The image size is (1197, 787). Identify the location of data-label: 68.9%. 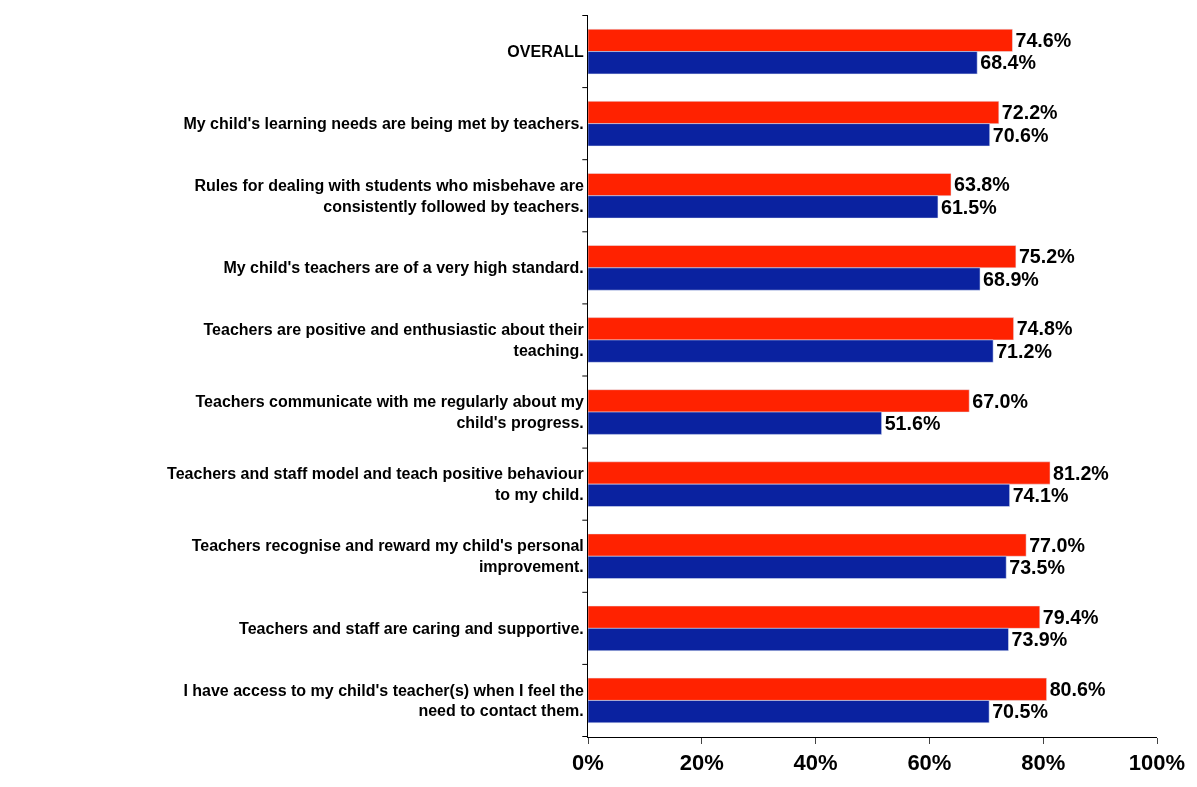
(1011, 278).